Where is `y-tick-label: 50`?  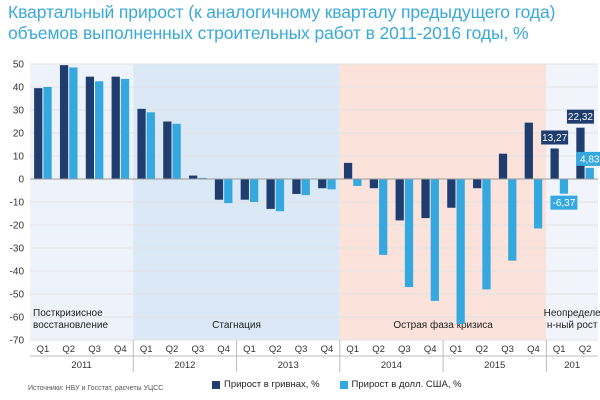 y-tick-label: 50 is located at coordinates (19, 65).